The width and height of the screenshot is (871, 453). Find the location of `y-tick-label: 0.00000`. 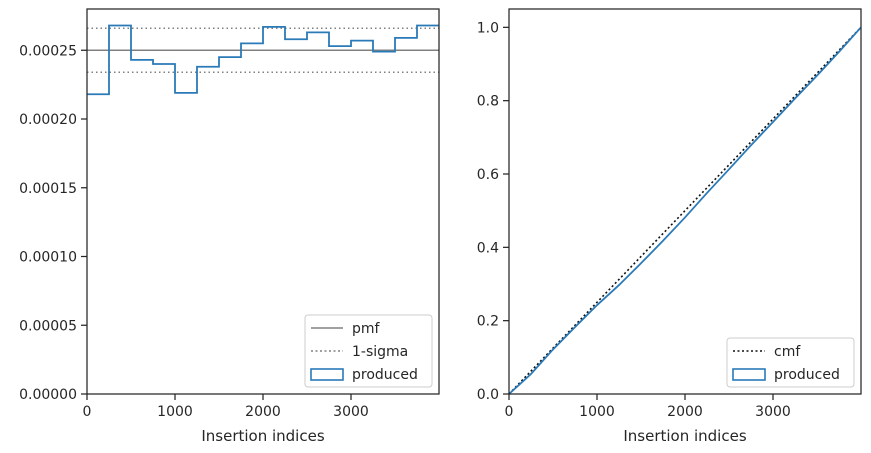

y-tick-label: 0.00000 is located at coordinates (48, 395).